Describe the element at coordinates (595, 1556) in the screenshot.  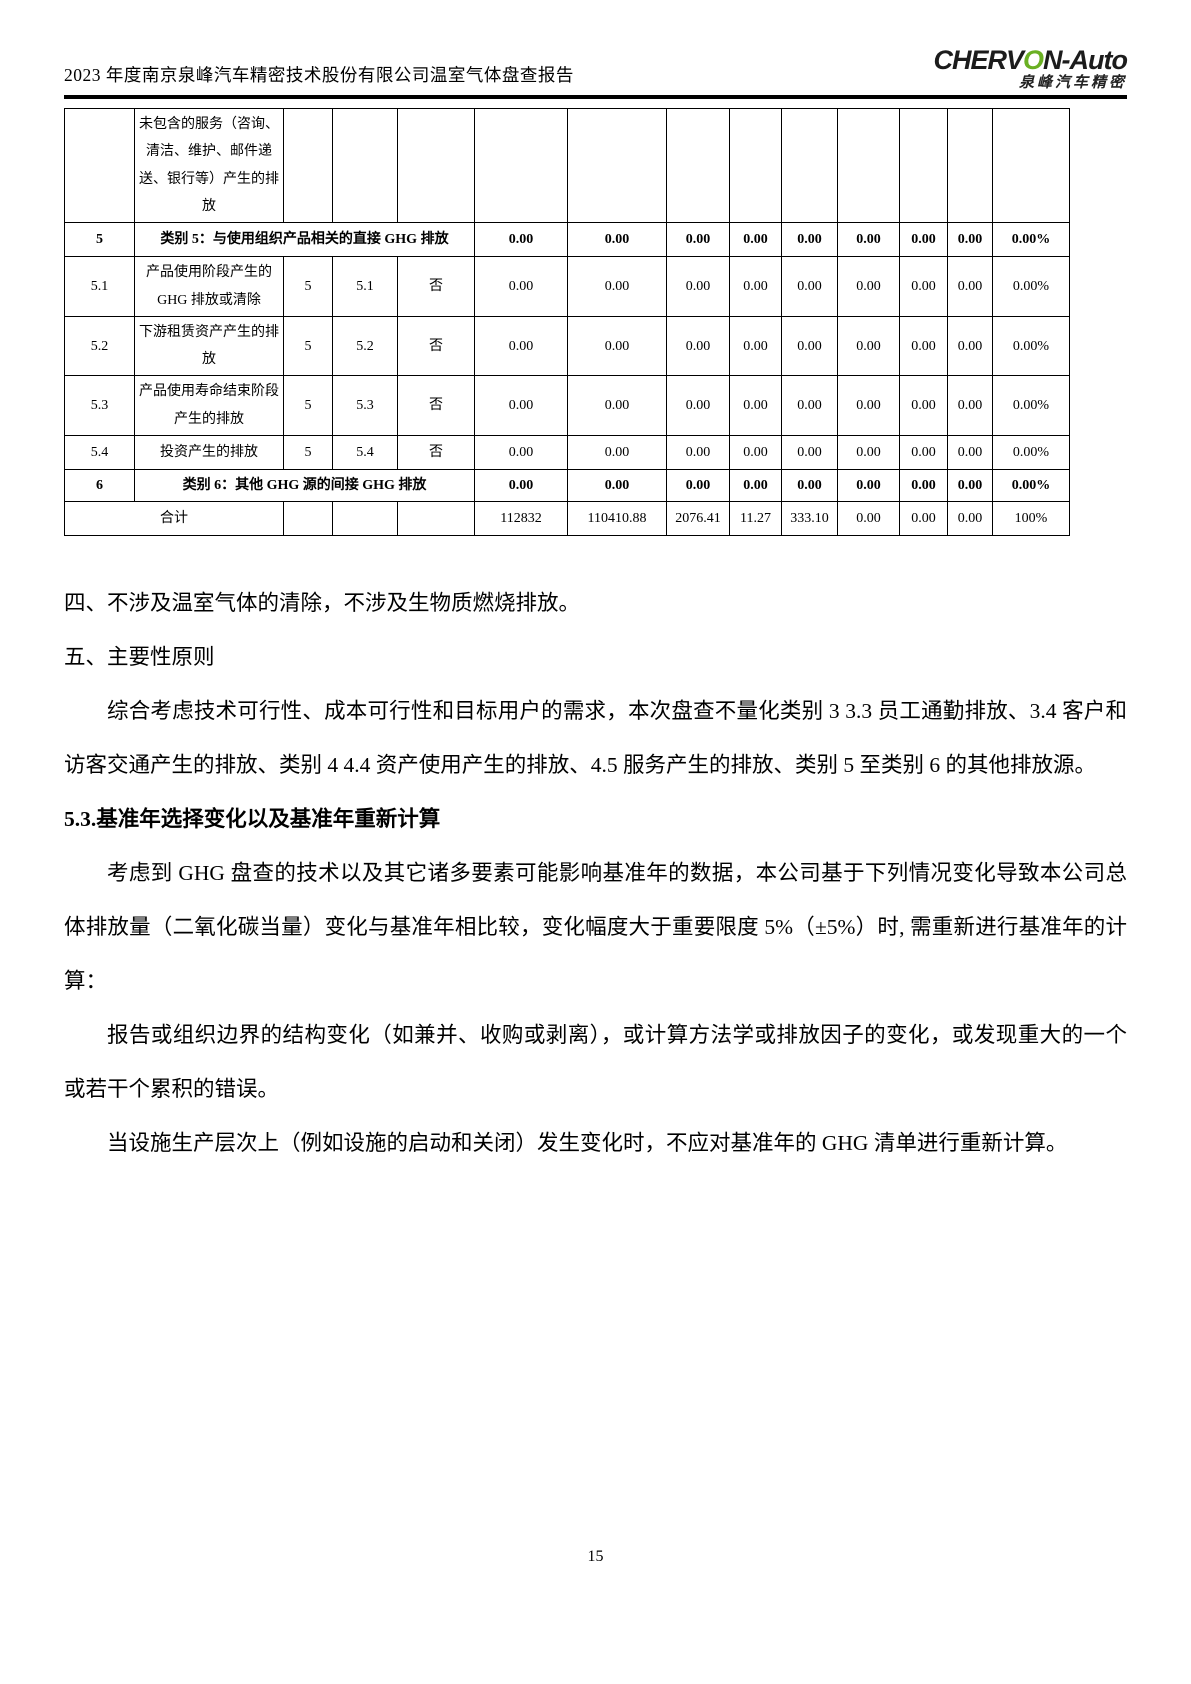
I see `page-number: 15` at that location.